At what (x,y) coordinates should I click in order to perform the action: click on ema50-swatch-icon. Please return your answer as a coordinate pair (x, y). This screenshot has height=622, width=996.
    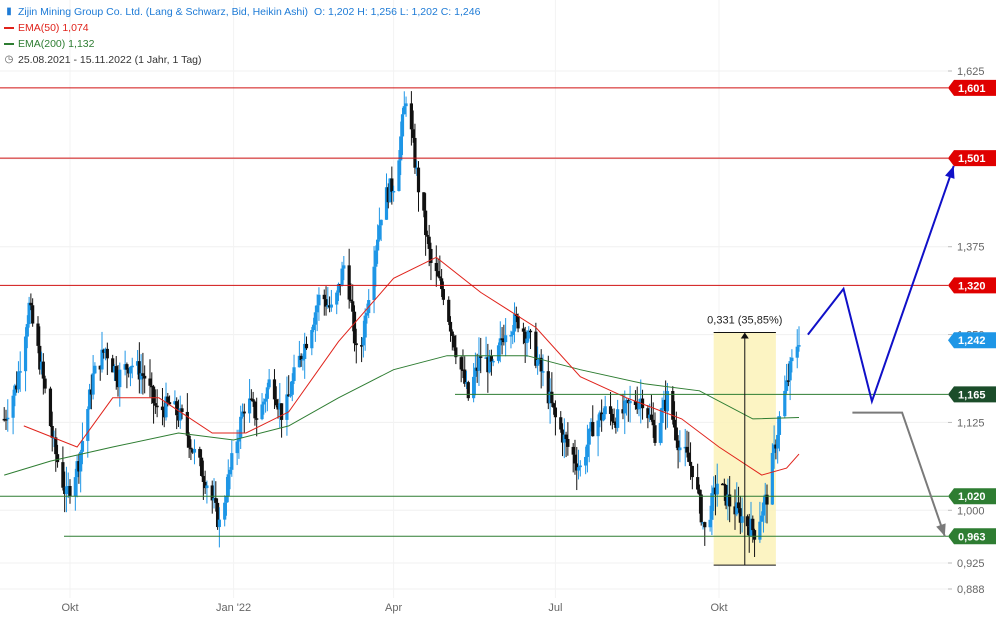
    Looking at the image, I should click on (9, 28).